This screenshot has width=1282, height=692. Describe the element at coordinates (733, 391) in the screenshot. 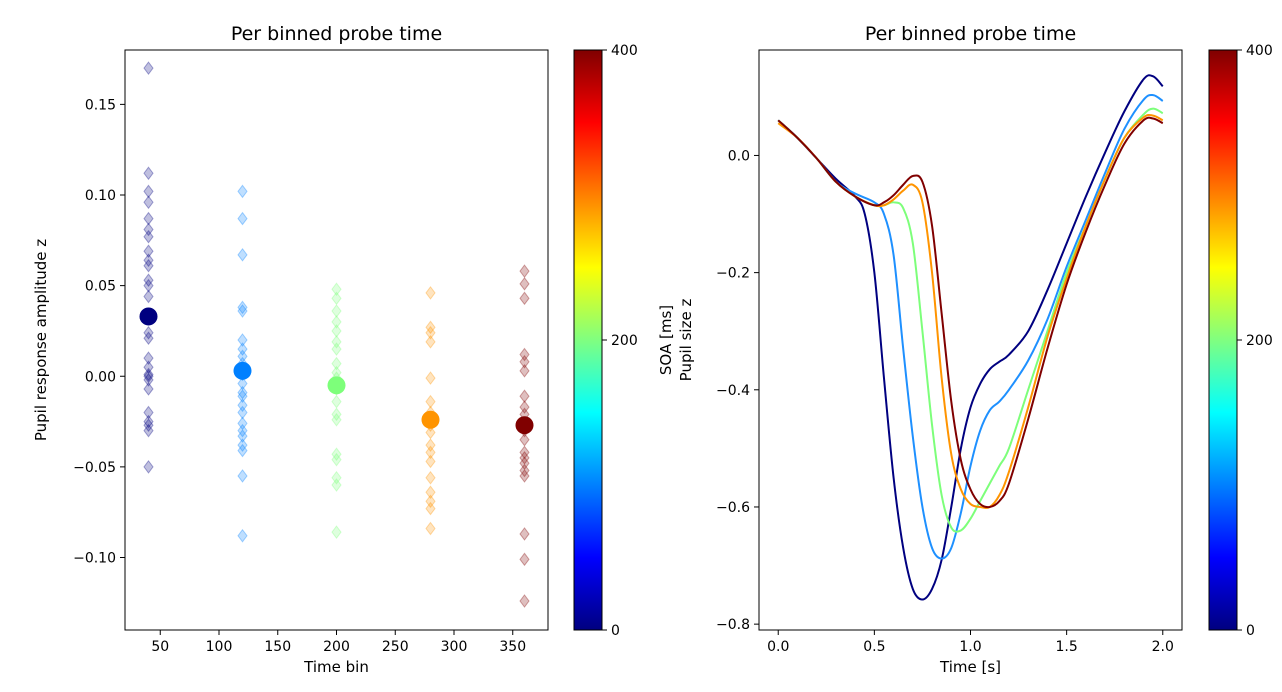

I see `y-tick-label: −0.4` at that location.